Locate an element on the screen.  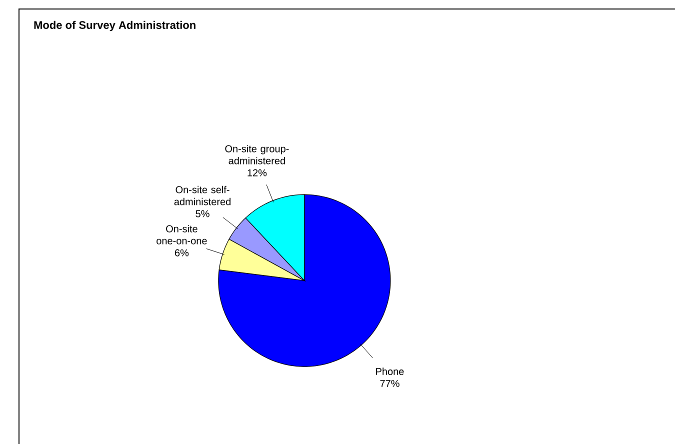
data-label: 6% is located at coordinates (181, 252).